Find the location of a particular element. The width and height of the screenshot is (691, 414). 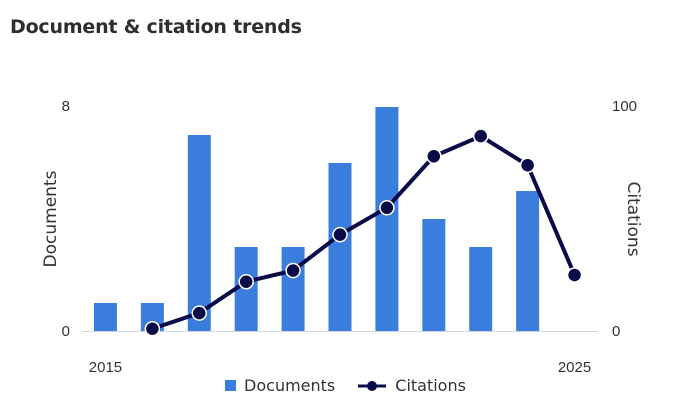

chart-legend: Documents Citations is located at coordinates (345, 385).